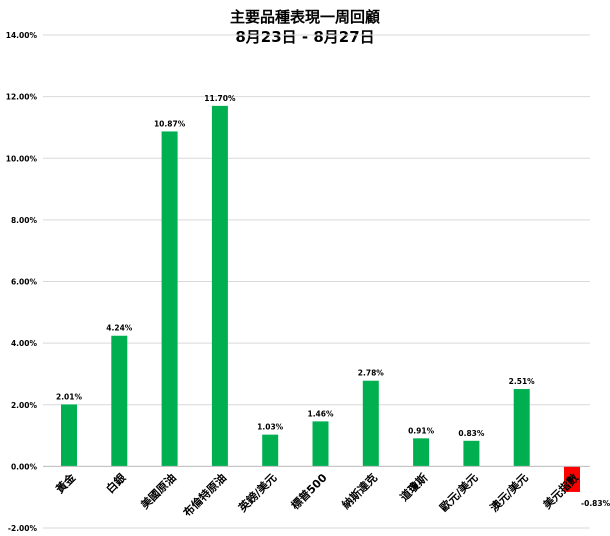 The width and height of the screenshot is (610, 536). Describe the element at coordinates (522, 381) in the screenshot. I see `data-label: 2.51%` at that location.